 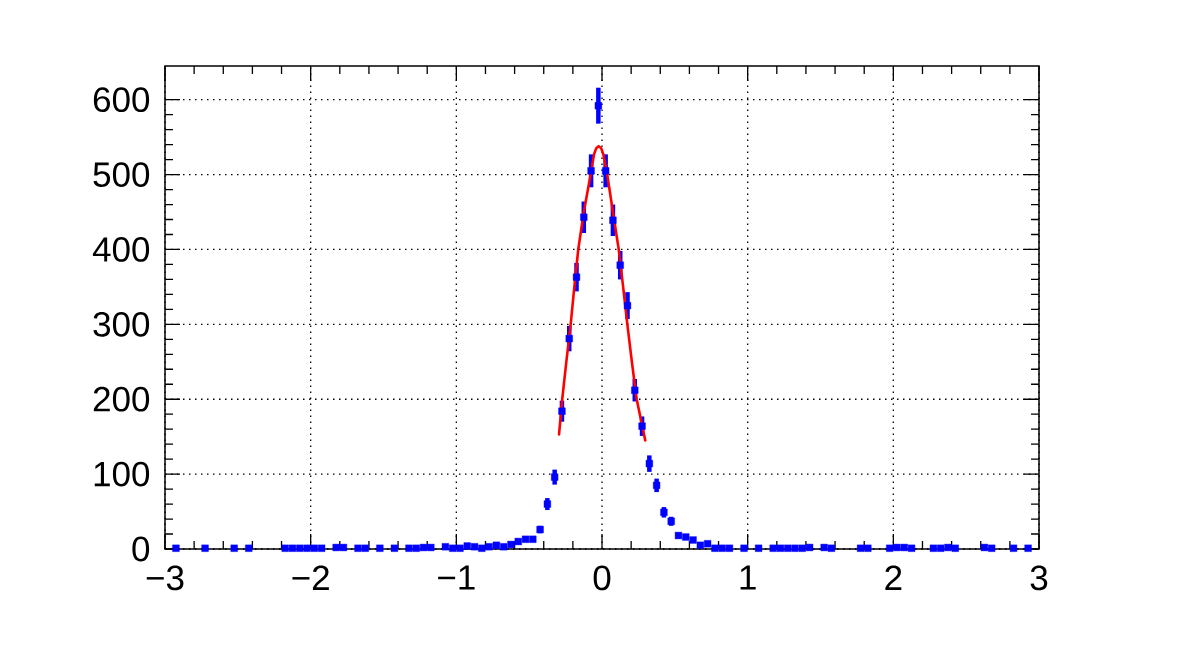 I want to click on y-tick-label: 500, so click(x=121, y=174).